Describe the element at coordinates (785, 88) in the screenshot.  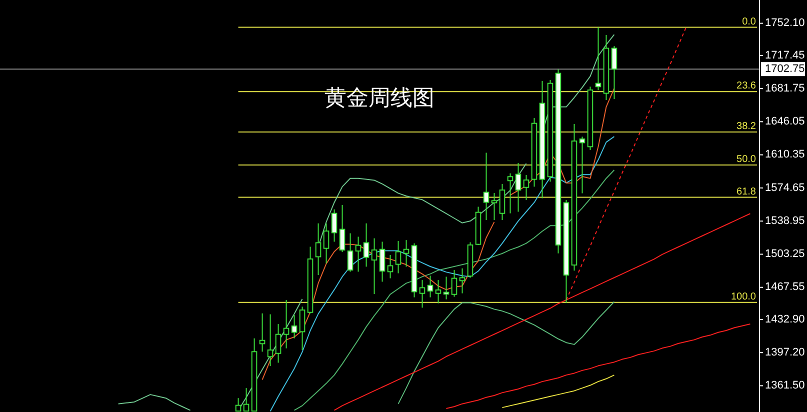
I see `y-tick-label: 1681.75` at that location.